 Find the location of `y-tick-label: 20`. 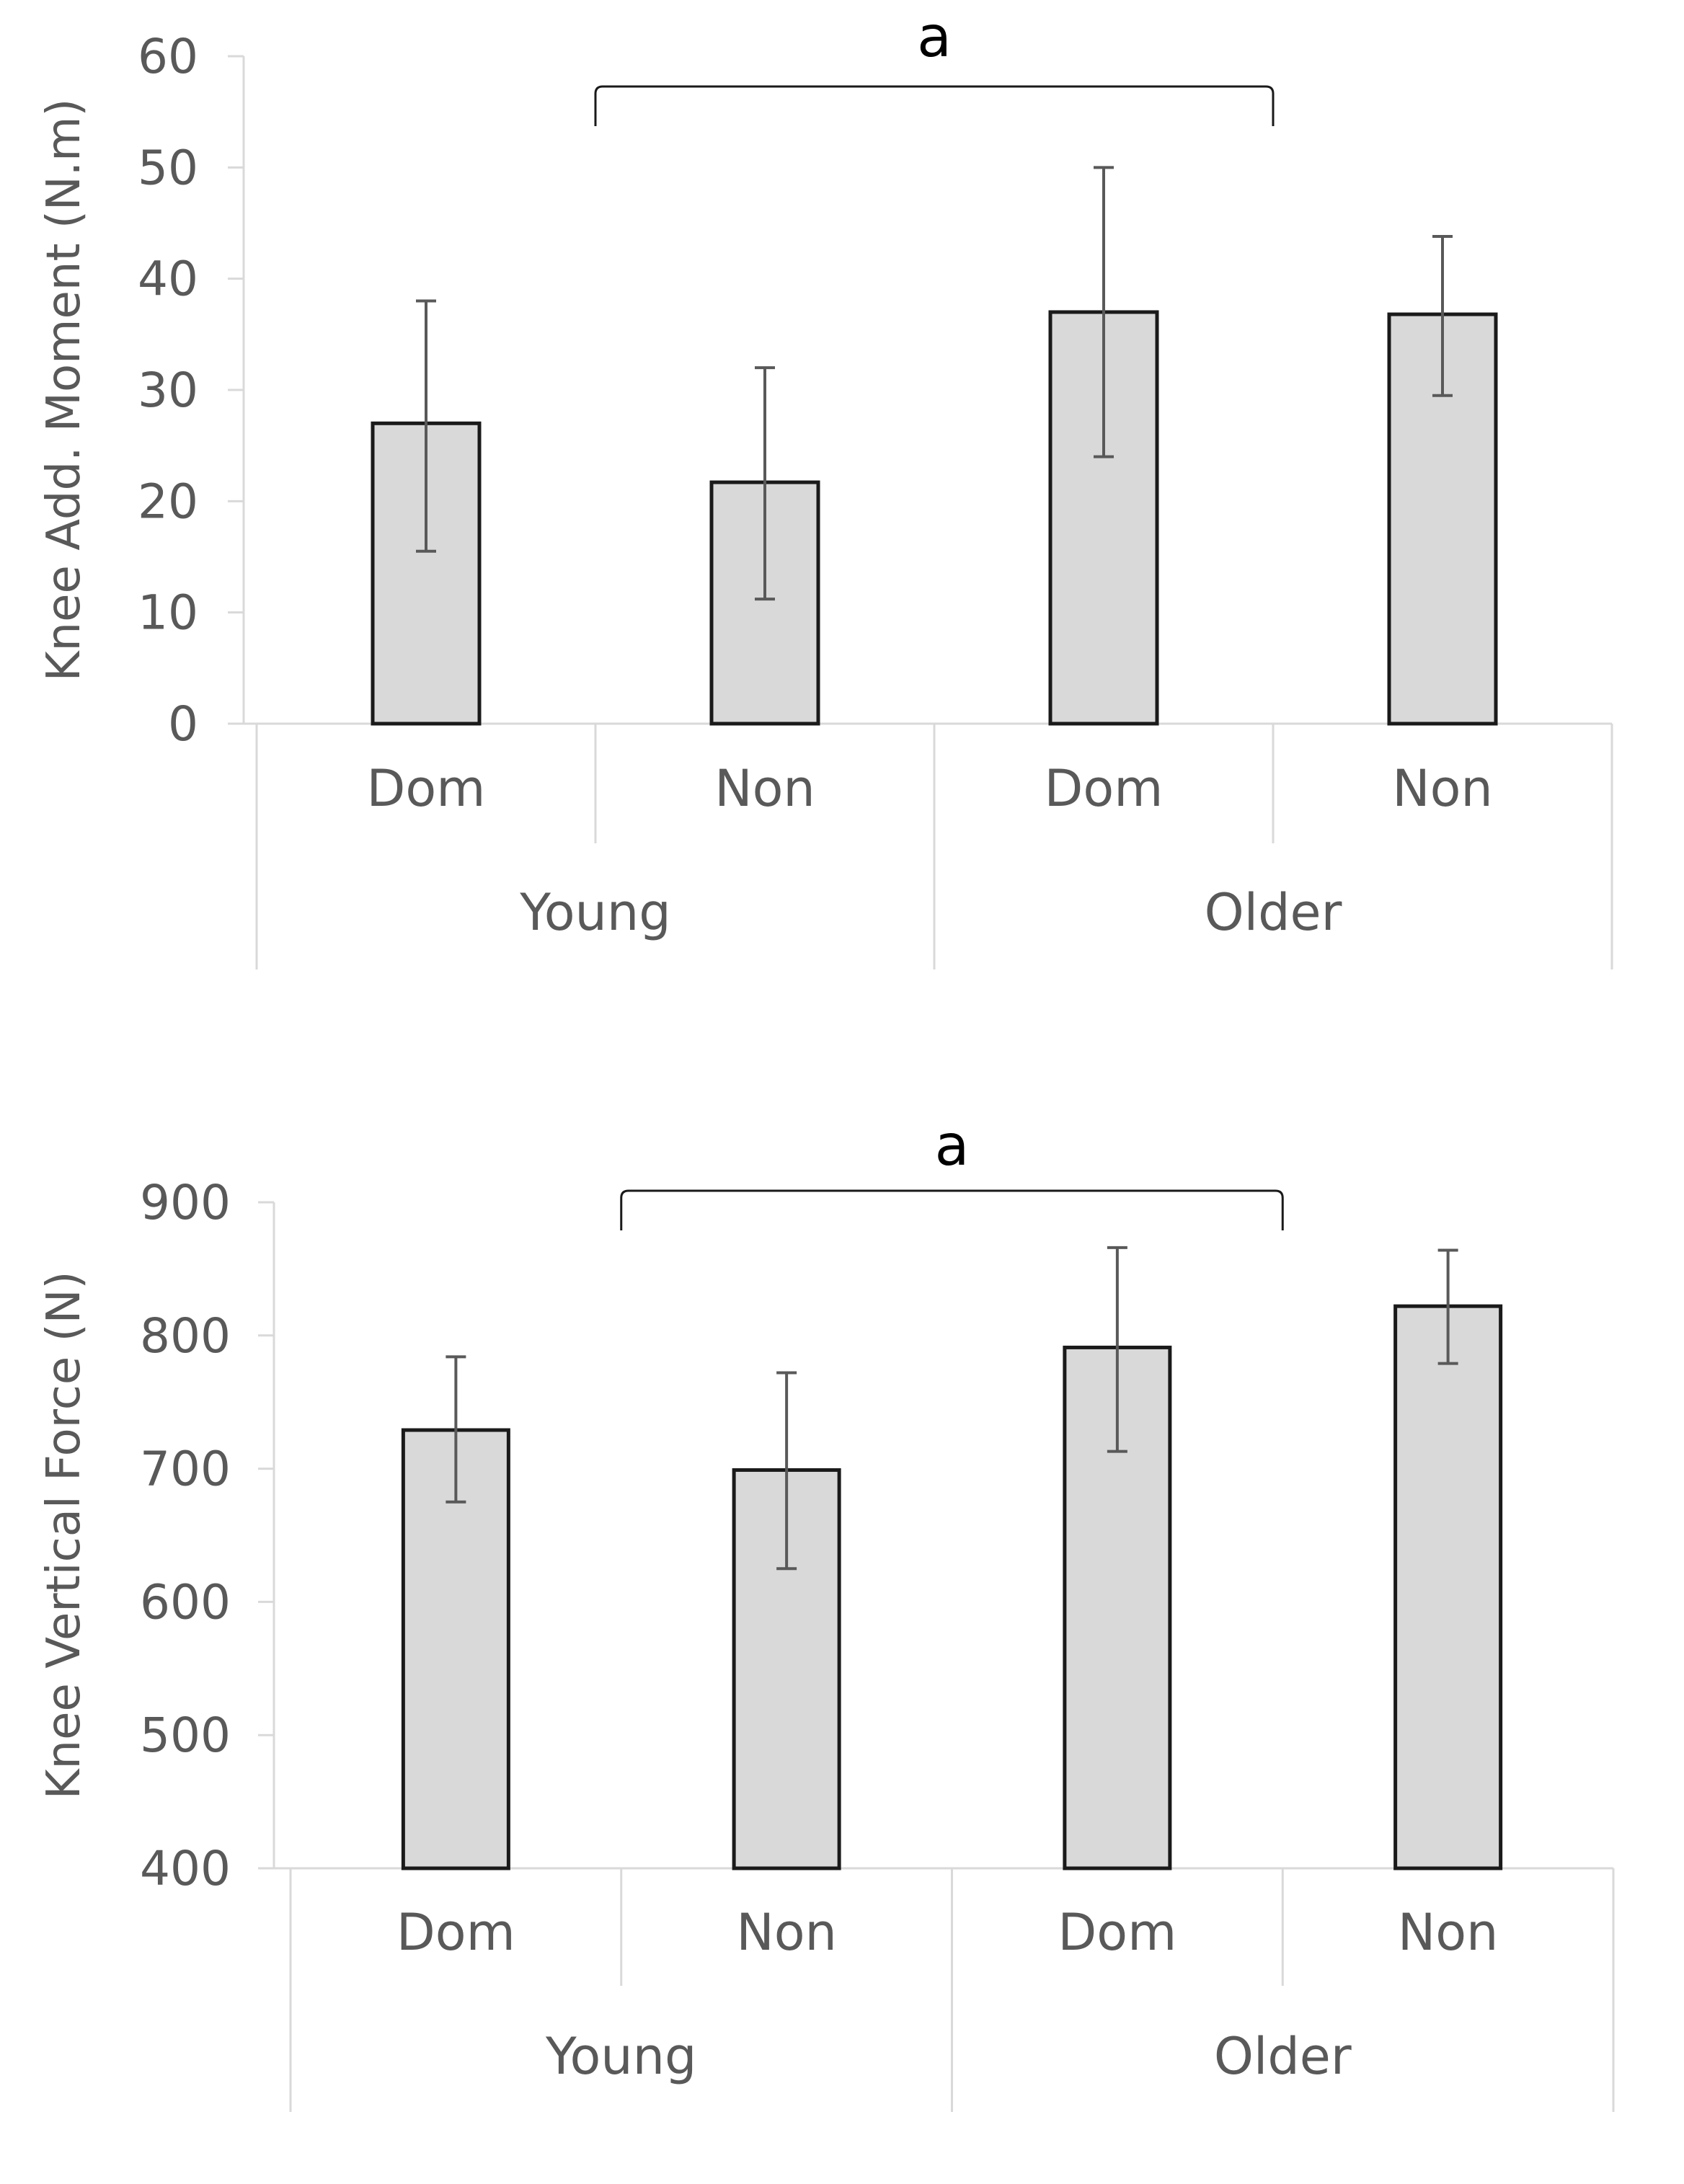

y-tick-label: 20 is located at coordinates (168, 501).